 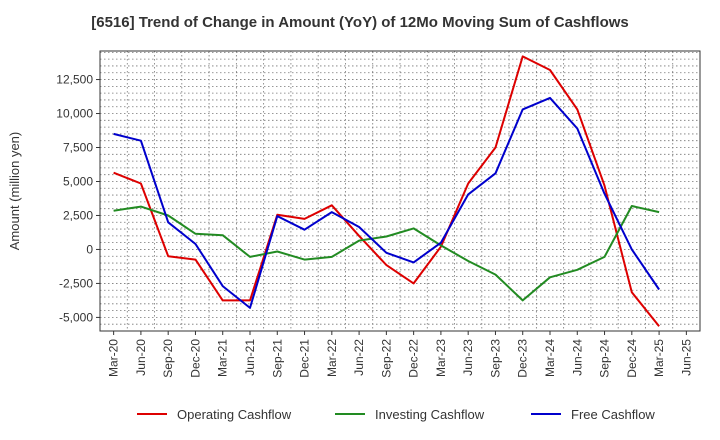 What do you see at coordinates (141, 357) in the screenshot?
I see `x-tick-label: Jun-20` at bounding box center [141, 357].